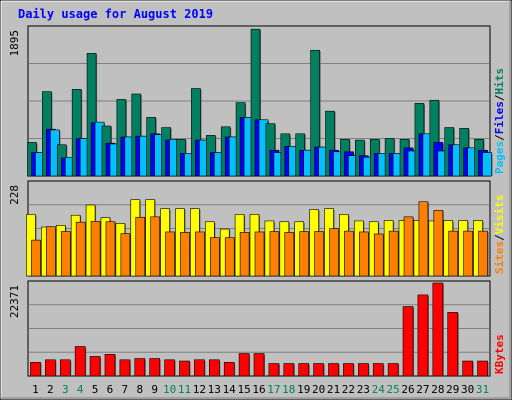 Image resolution: width=512 pixels, height=405 pixels. What do you see at coordinates (14, 301) in the screenshot?
I see `axis-max-label: 22371` at bounding box center [14, 301].